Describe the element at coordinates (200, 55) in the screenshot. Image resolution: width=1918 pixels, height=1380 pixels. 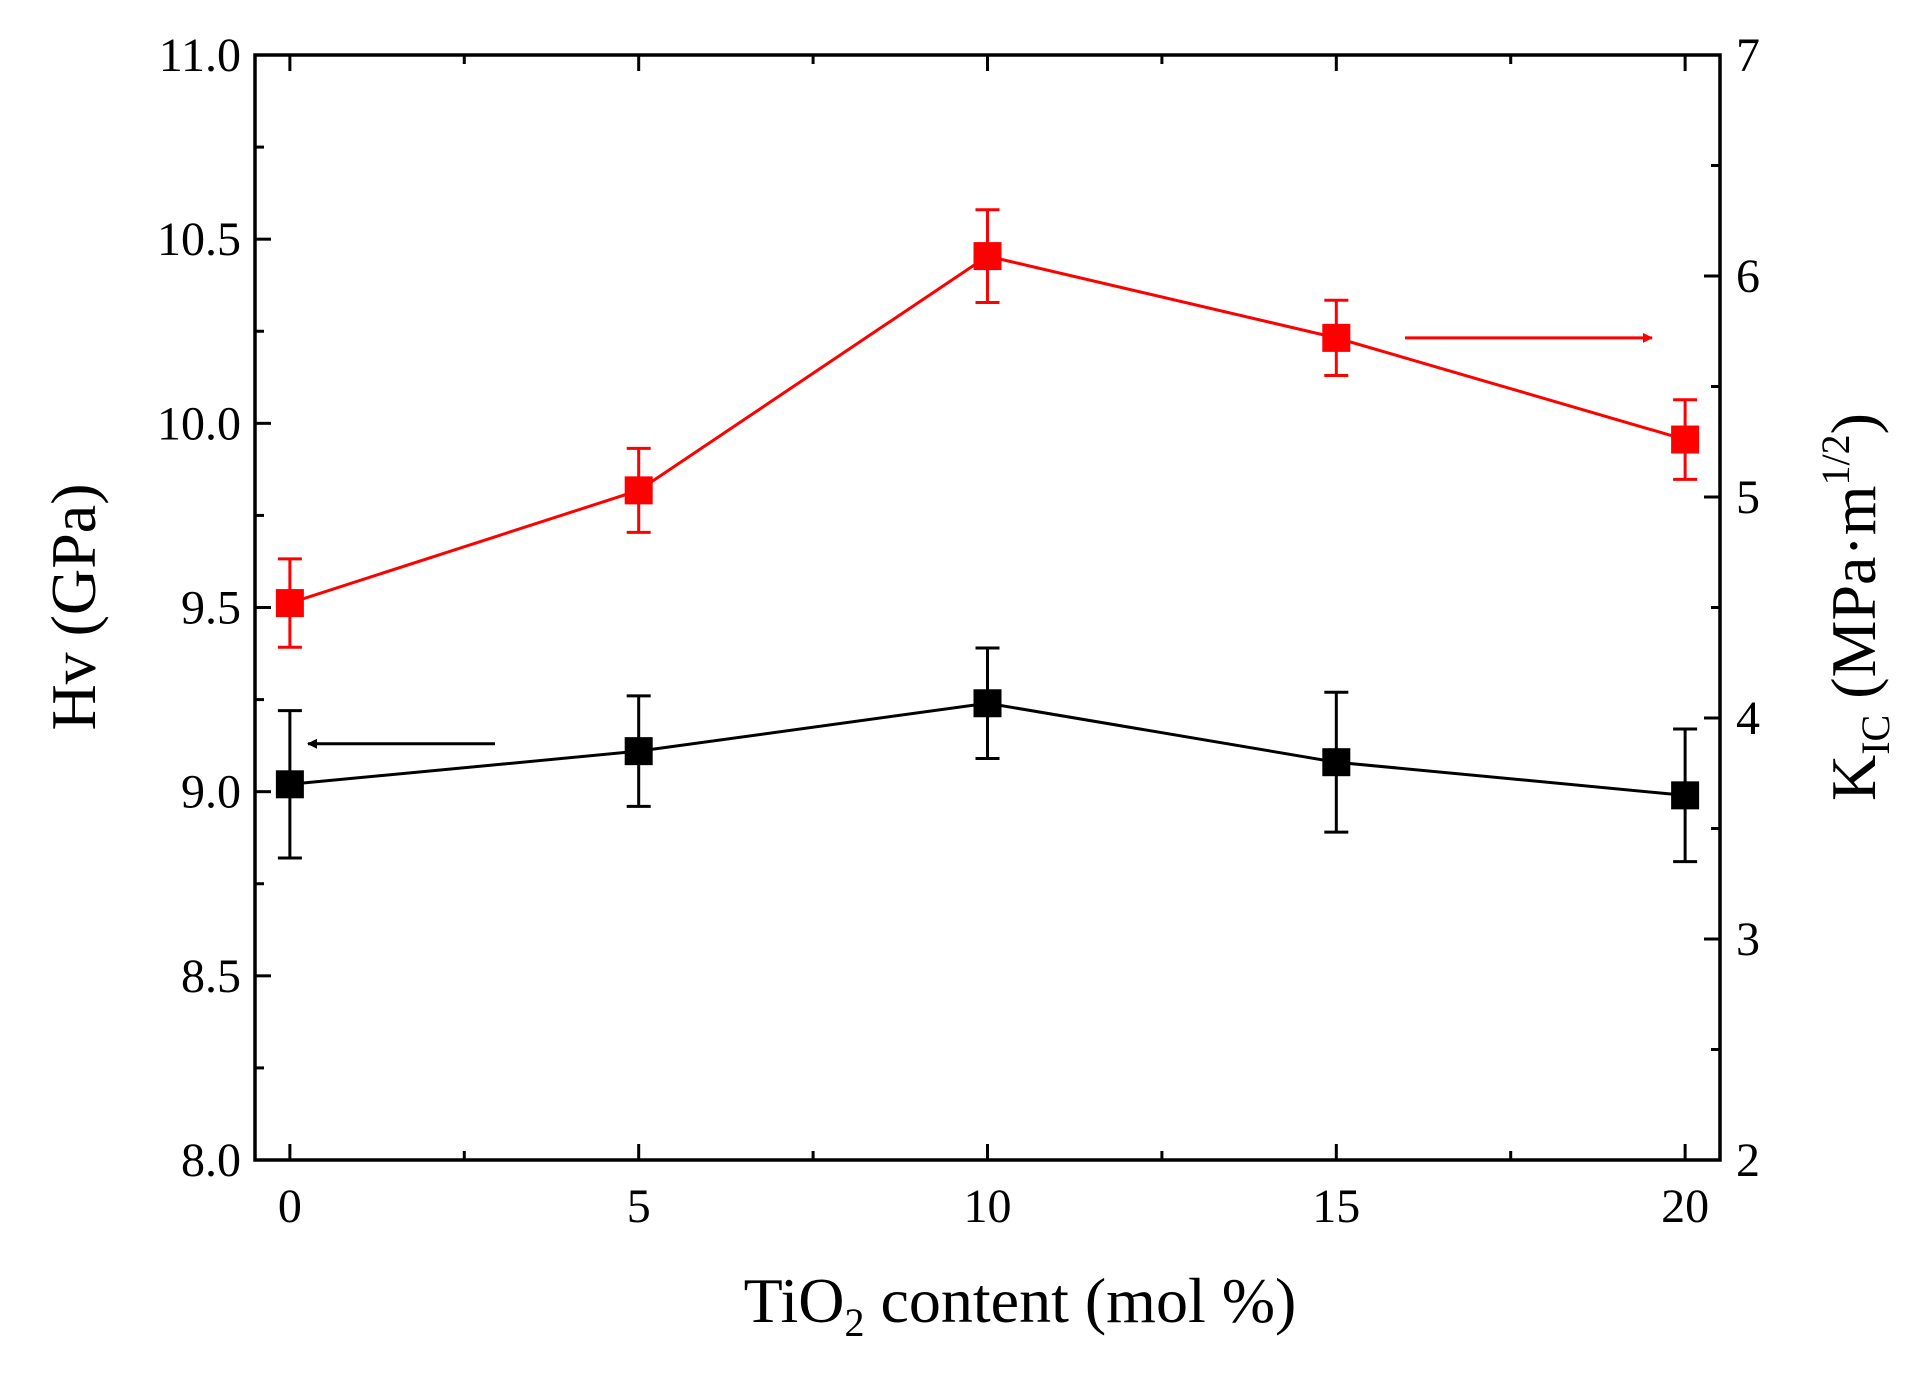
I see `y-tick-label: 11.0` at that location.